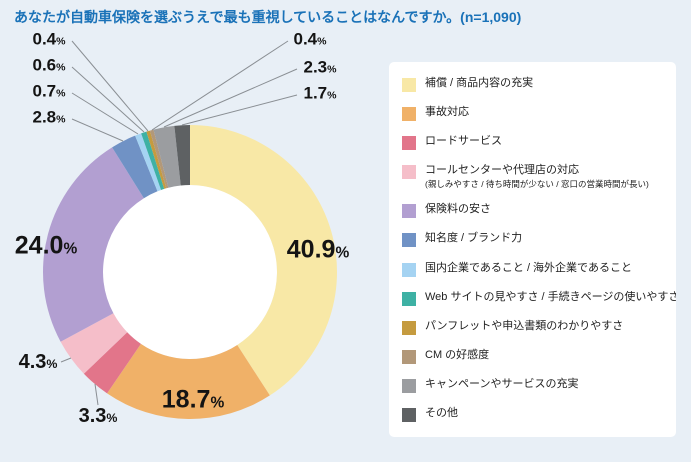 The height and width of the screenshot is (462, 691). I want to click on legend-label: その他, so click(441, 412).